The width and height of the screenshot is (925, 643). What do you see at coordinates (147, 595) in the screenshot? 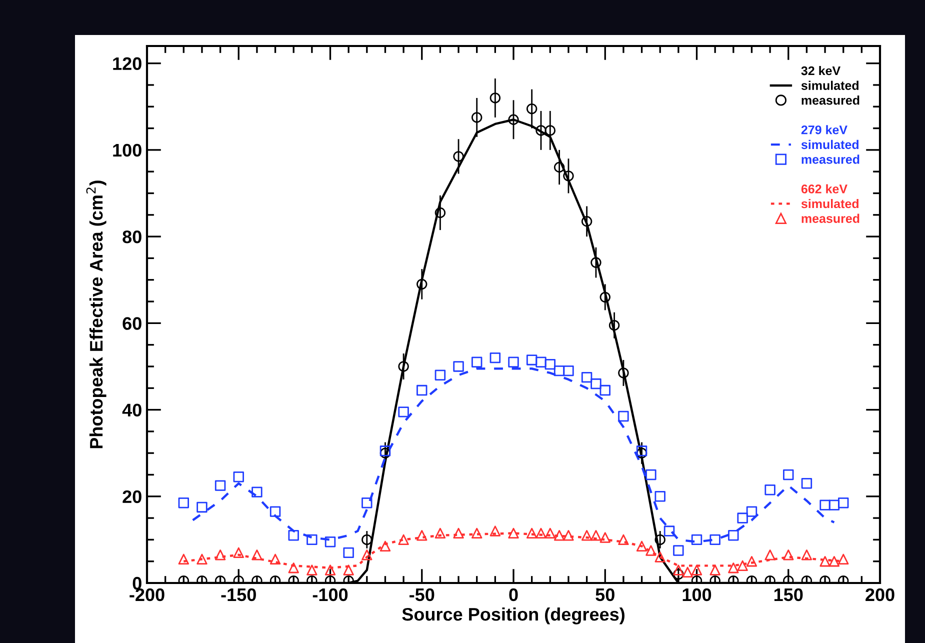
I see `x-tick-label: -200` at bounding box center [147, 595].